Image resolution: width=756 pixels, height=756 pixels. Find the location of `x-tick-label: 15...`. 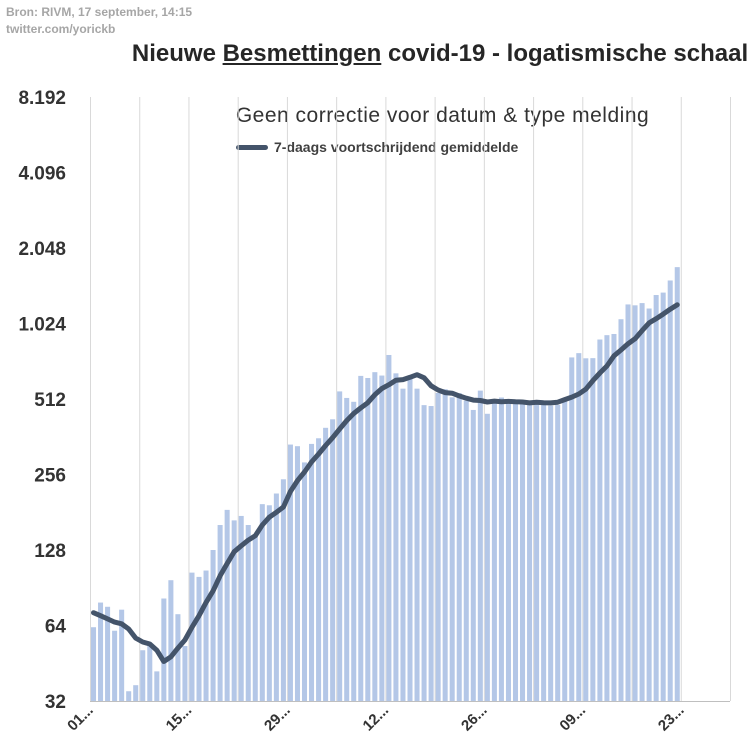

x-tick-label: 15... is located at coordinates (179, 718).